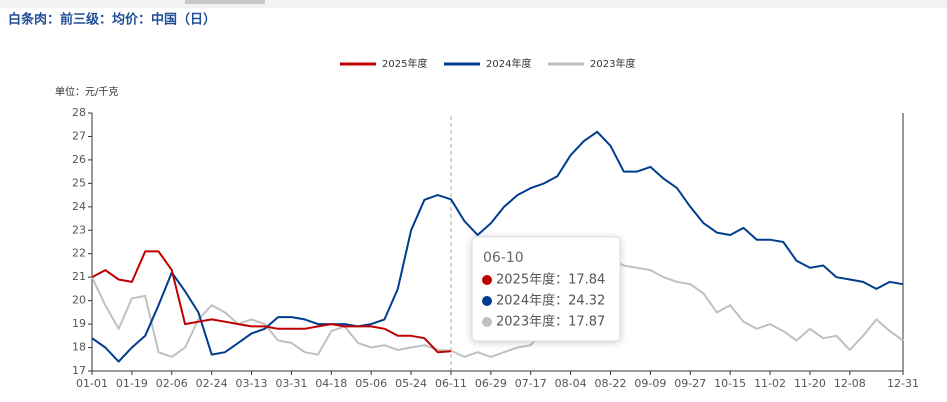  I want to click on tooltip-title: 06-10, so click(503, 258).